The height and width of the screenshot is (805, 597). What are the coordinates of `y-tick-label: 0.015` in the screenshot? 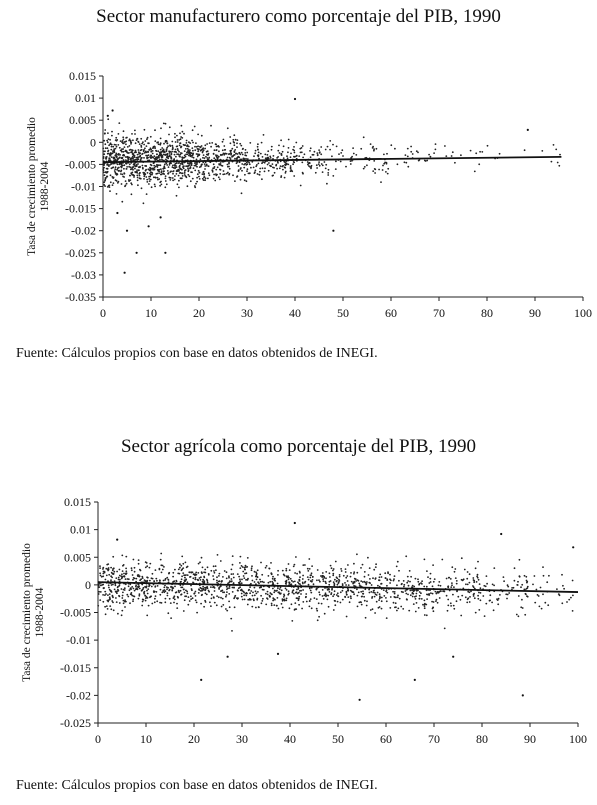 It's located at (77, 502).